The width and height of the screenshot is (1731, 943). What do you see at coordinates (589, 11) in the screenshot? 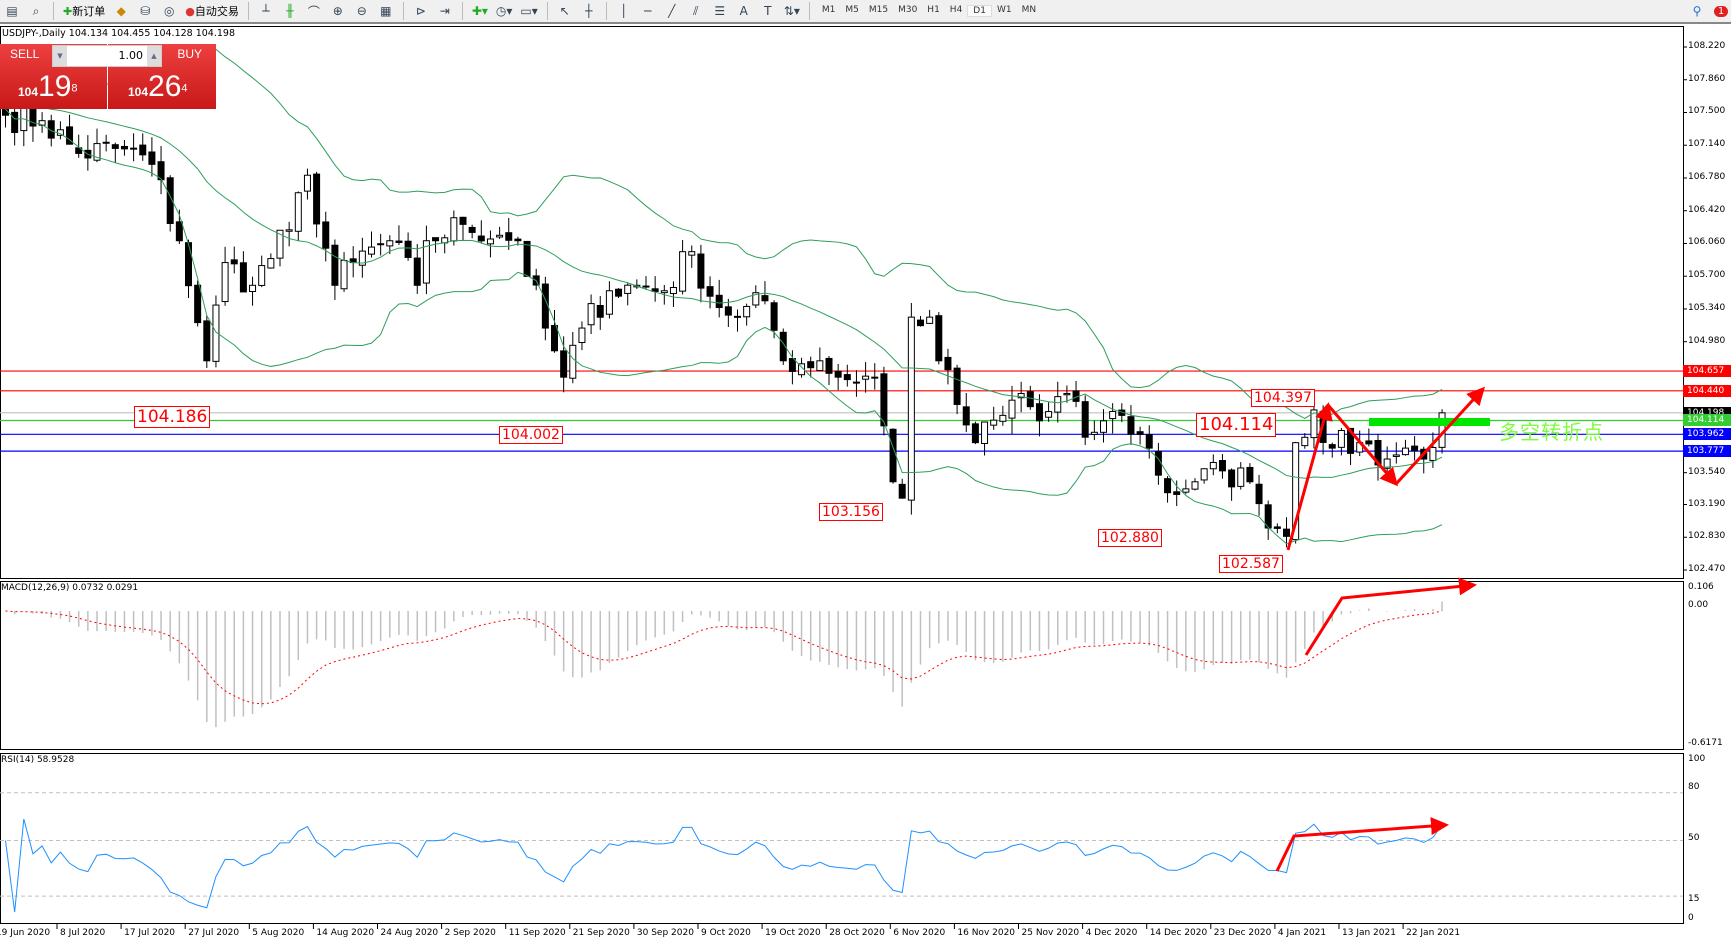
I see `crosshair-icon: ┼` at bounding box center [589, 11].